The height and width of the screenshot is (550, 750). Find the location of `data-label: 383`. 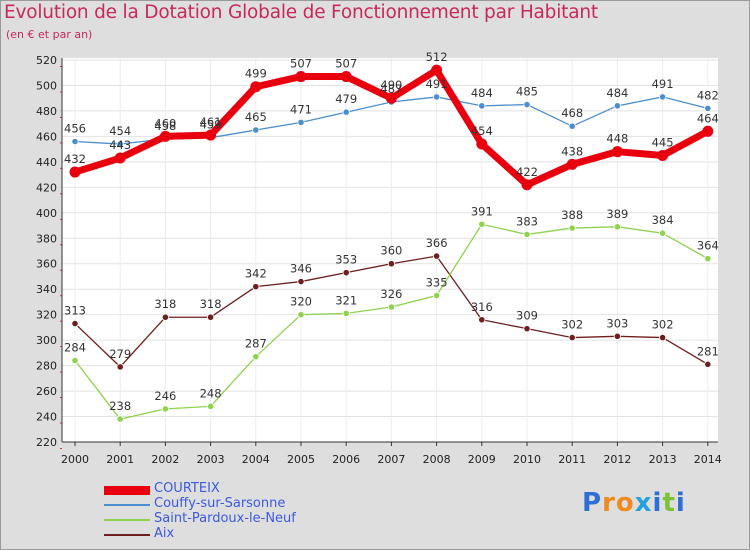

data-label: 383 is located at coordinates (527, 221).